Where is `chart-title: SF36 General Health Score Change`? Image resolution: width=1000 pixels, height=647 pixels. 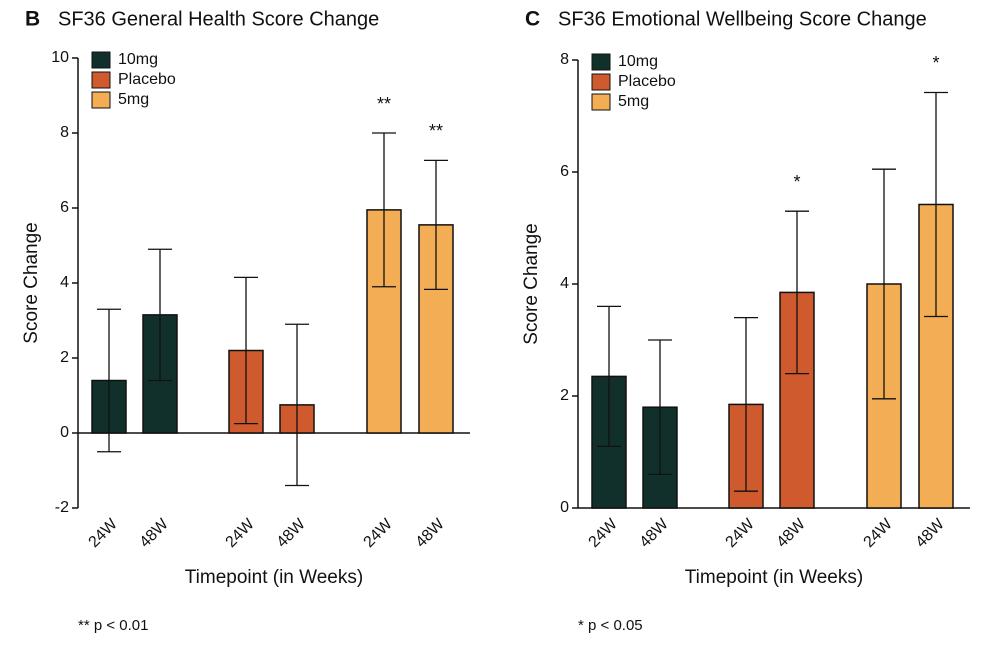
chart-title: SF36 General Health Score Change is located at coordinates (218, 19).